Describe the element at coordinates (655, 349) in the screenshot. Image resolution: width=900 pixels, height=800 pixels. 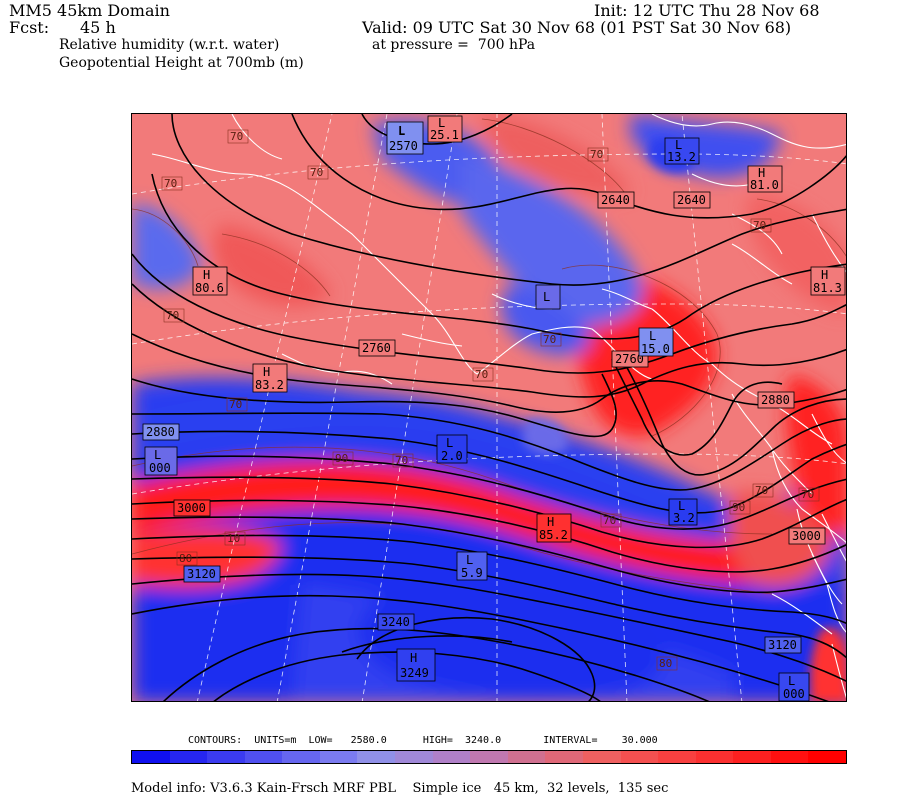
I see `svg-text: 15.0` at that location.